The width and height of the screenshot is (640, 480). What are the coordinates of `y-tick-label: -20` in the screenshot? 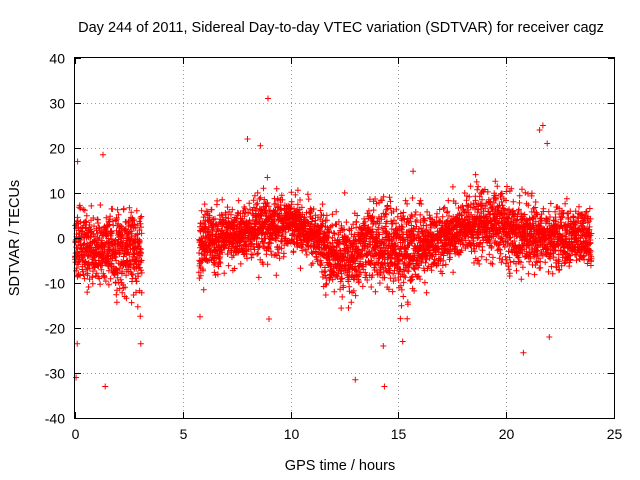 It's located at (55, 329).